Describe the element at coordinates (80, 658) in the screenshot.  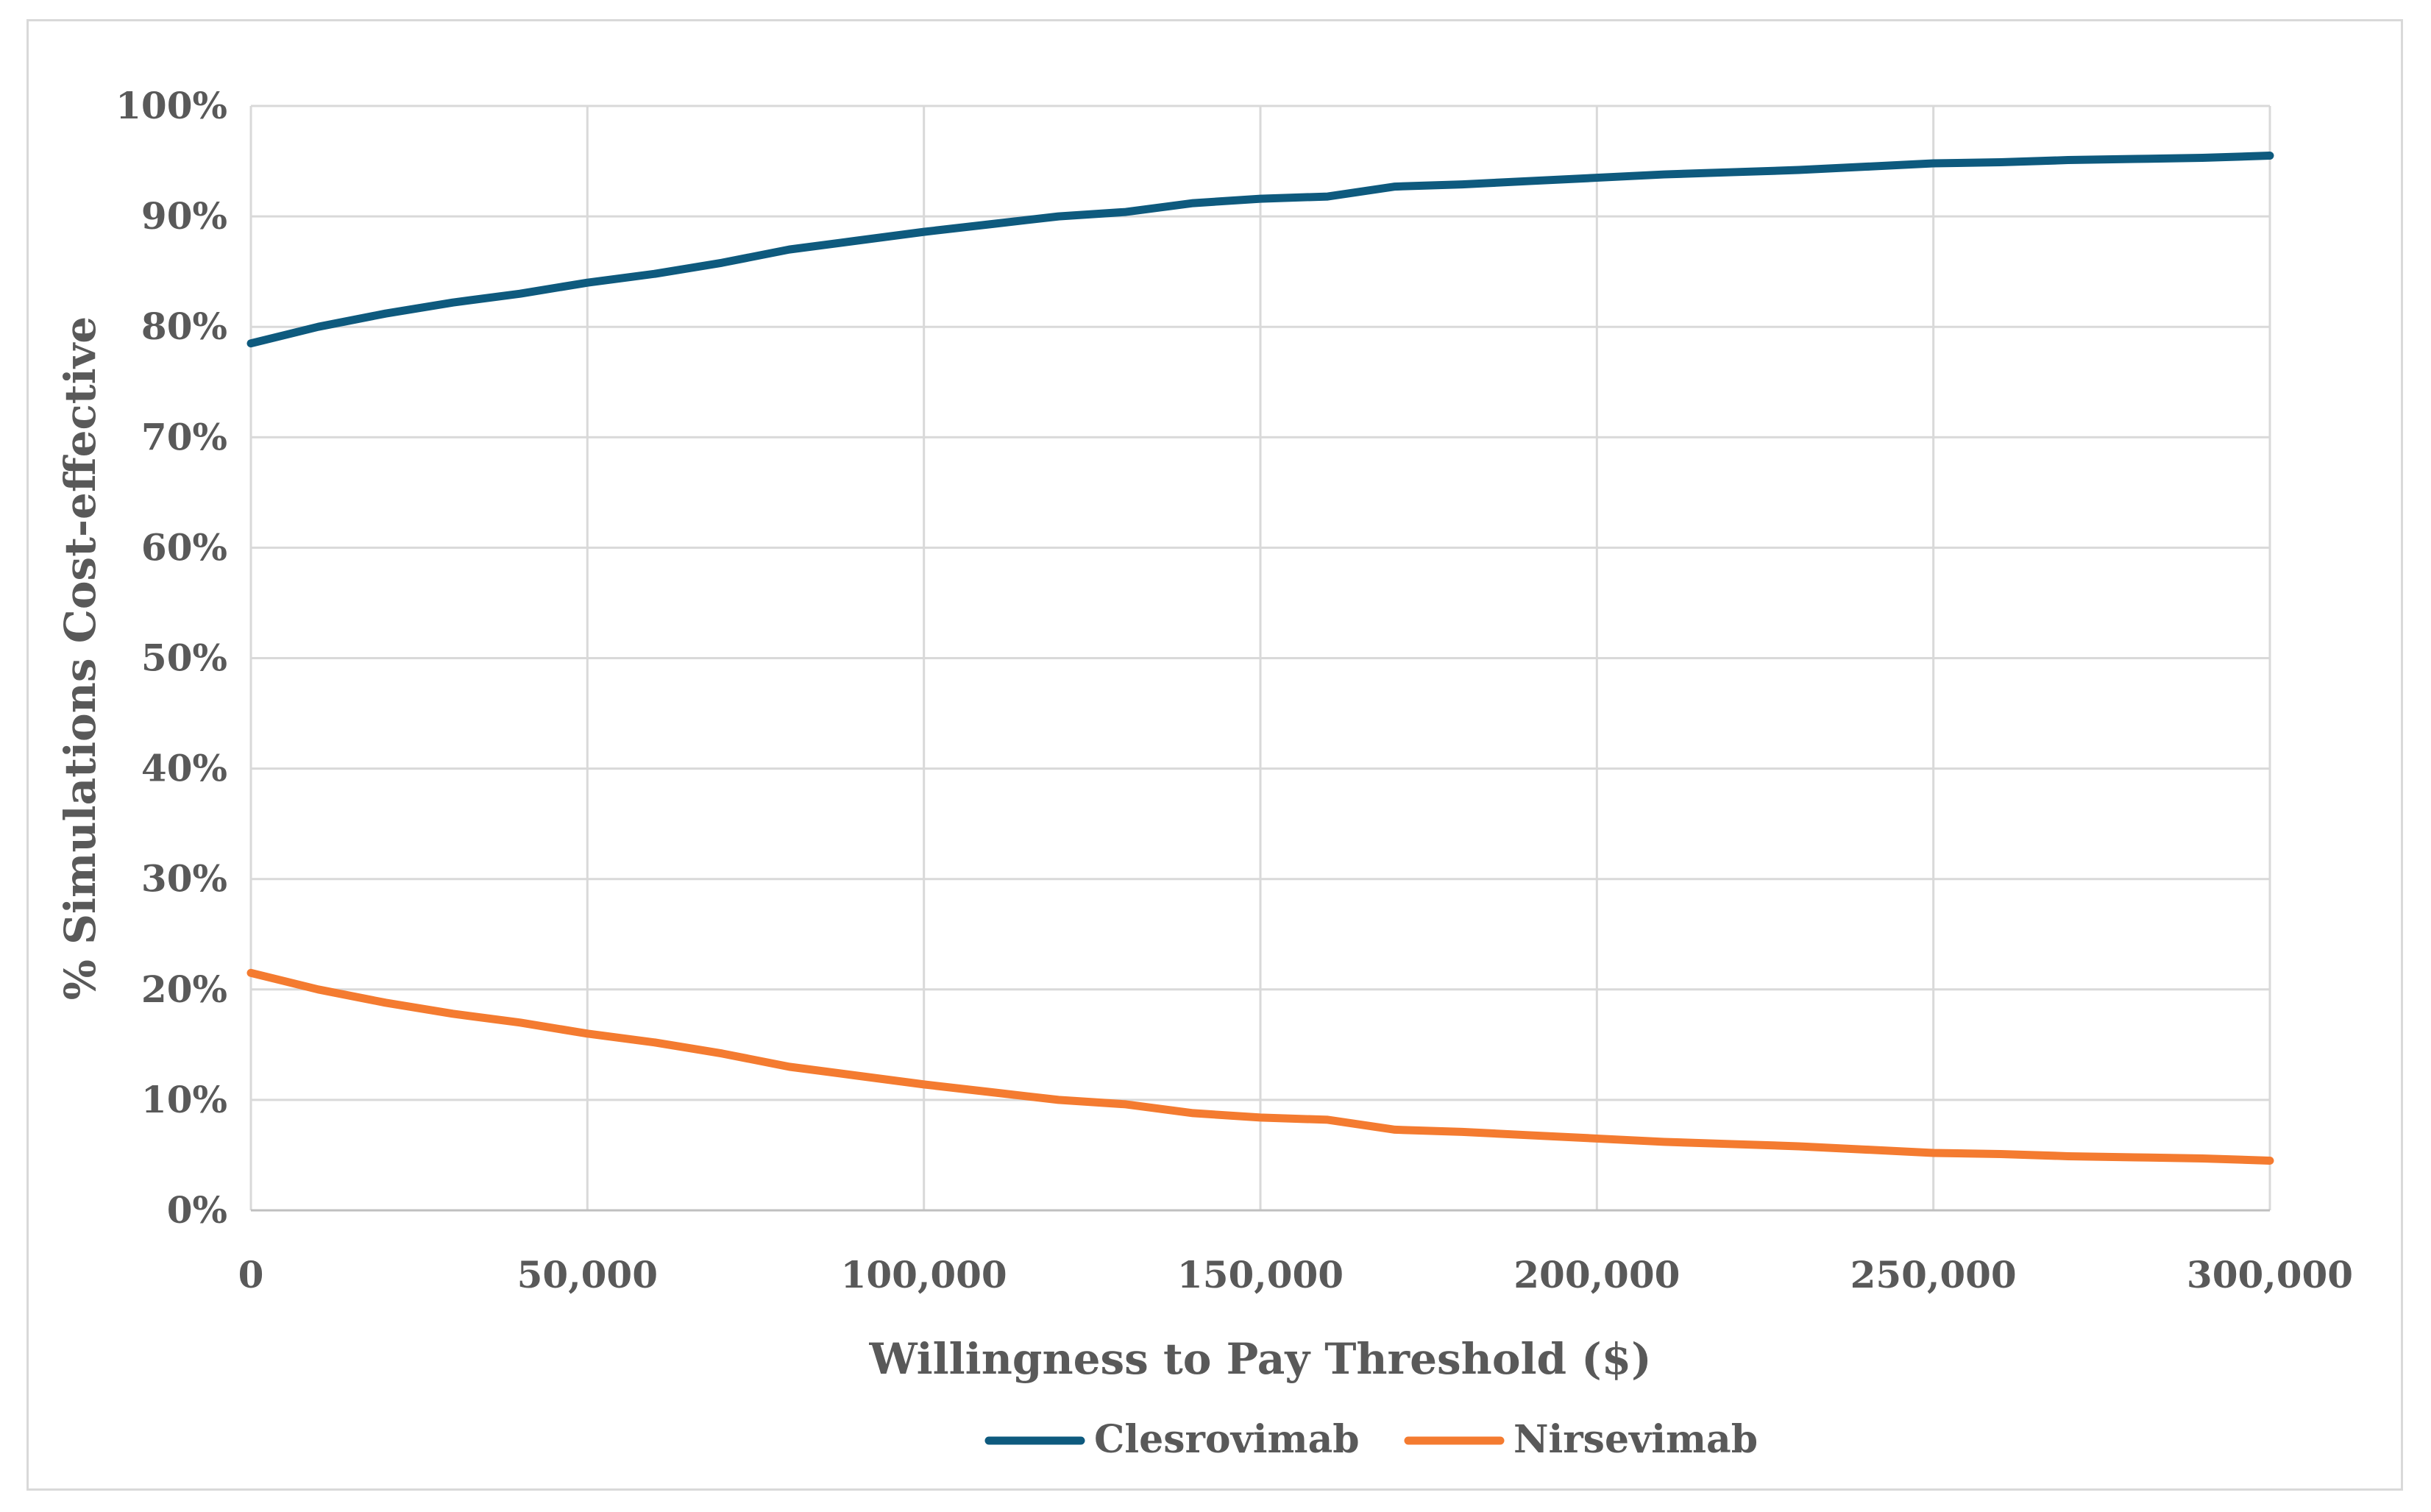
I see `y-axis-title: % Simulations Cost-effective` at that location.